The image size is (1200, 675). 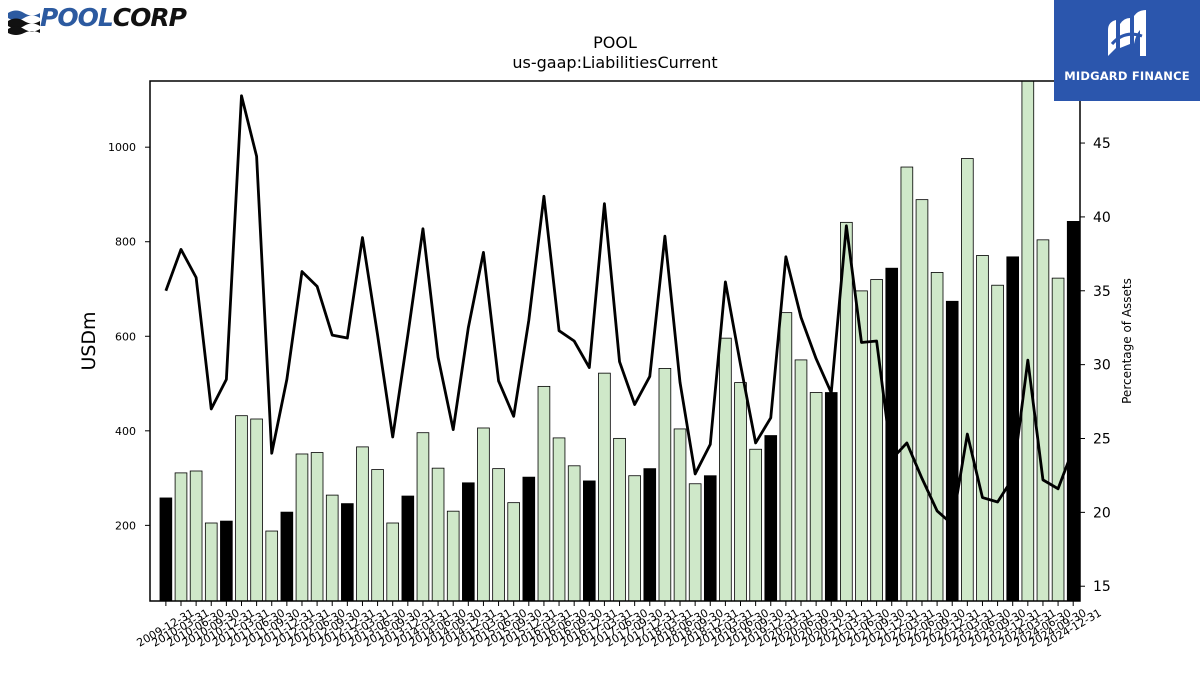 What do you see at coordinates (1127, 341) in the screenshot?
I see `y2-axis-label: Percentage of Assets` at bounding box center [1127, 341].